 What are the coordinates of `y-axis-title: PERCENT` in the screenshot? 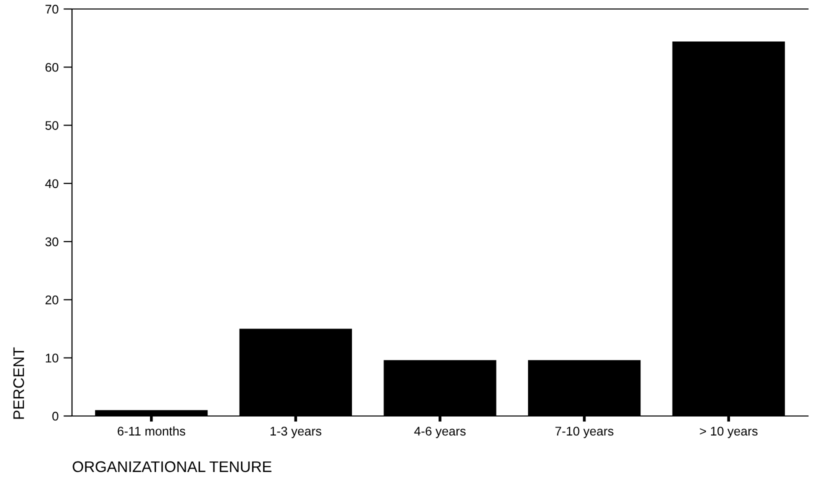 It's located at (18, 383).